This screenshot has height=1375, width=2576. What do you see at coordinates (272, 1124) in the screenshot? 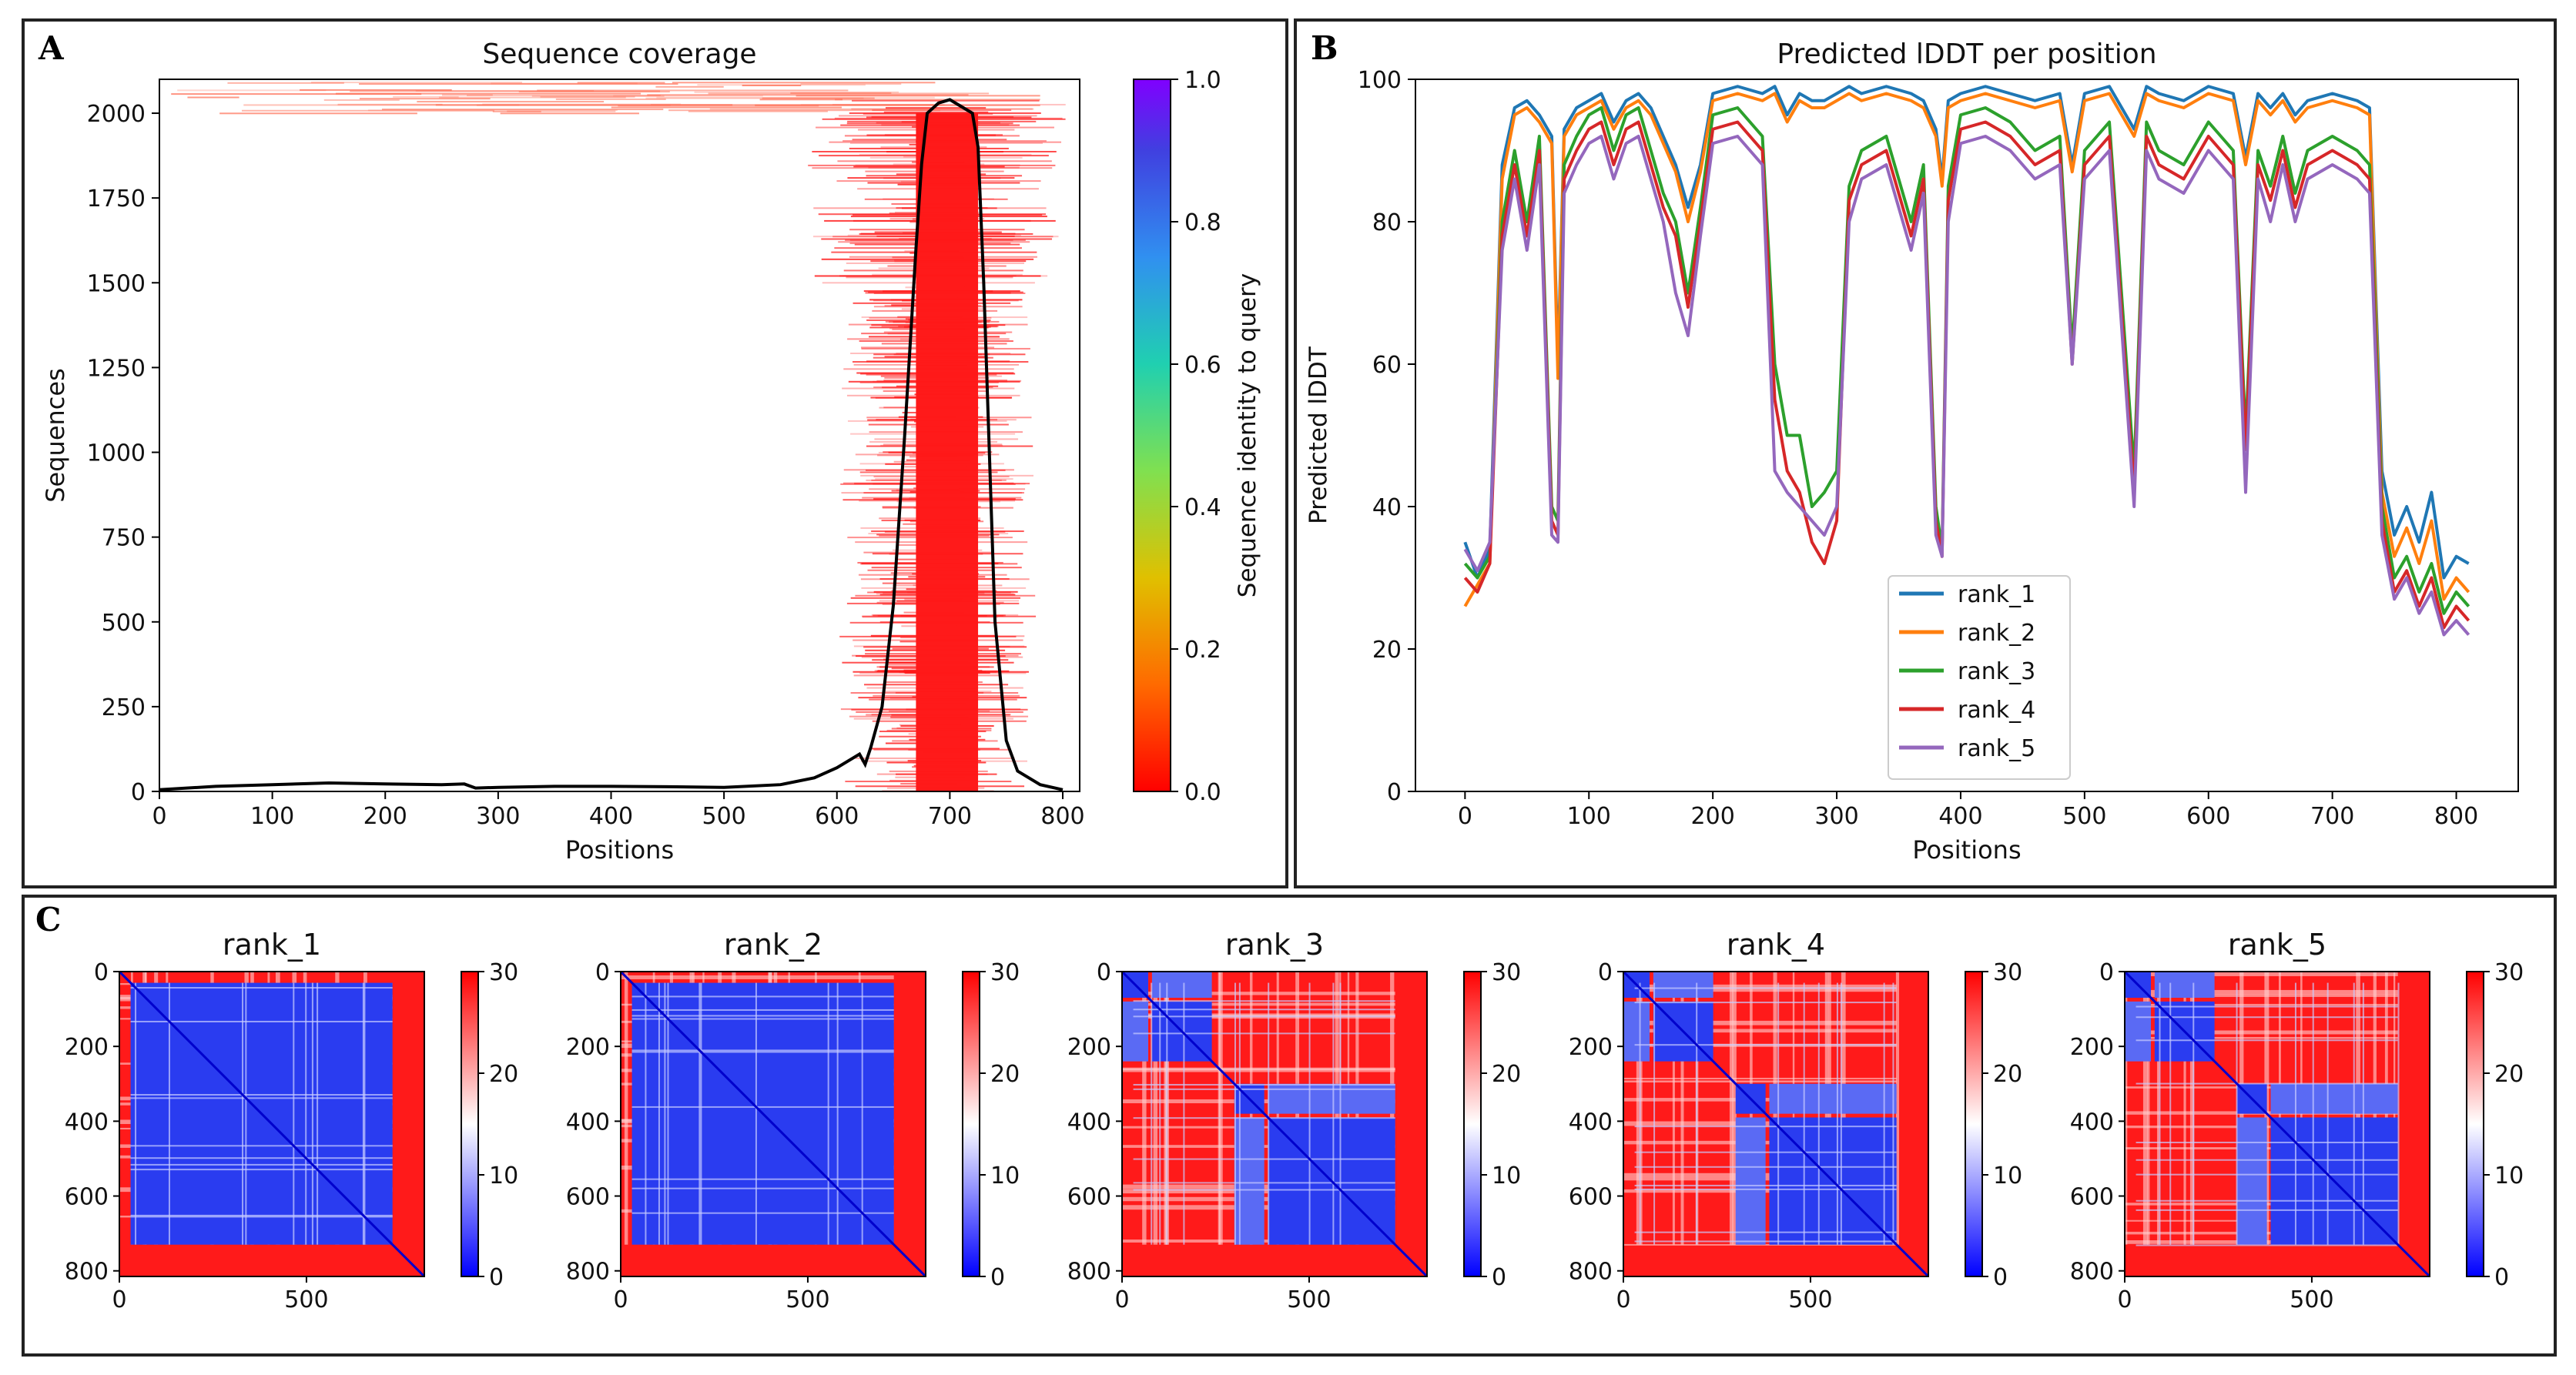
I see `heatmap-diagonal` at bounding box center [272, 1124].